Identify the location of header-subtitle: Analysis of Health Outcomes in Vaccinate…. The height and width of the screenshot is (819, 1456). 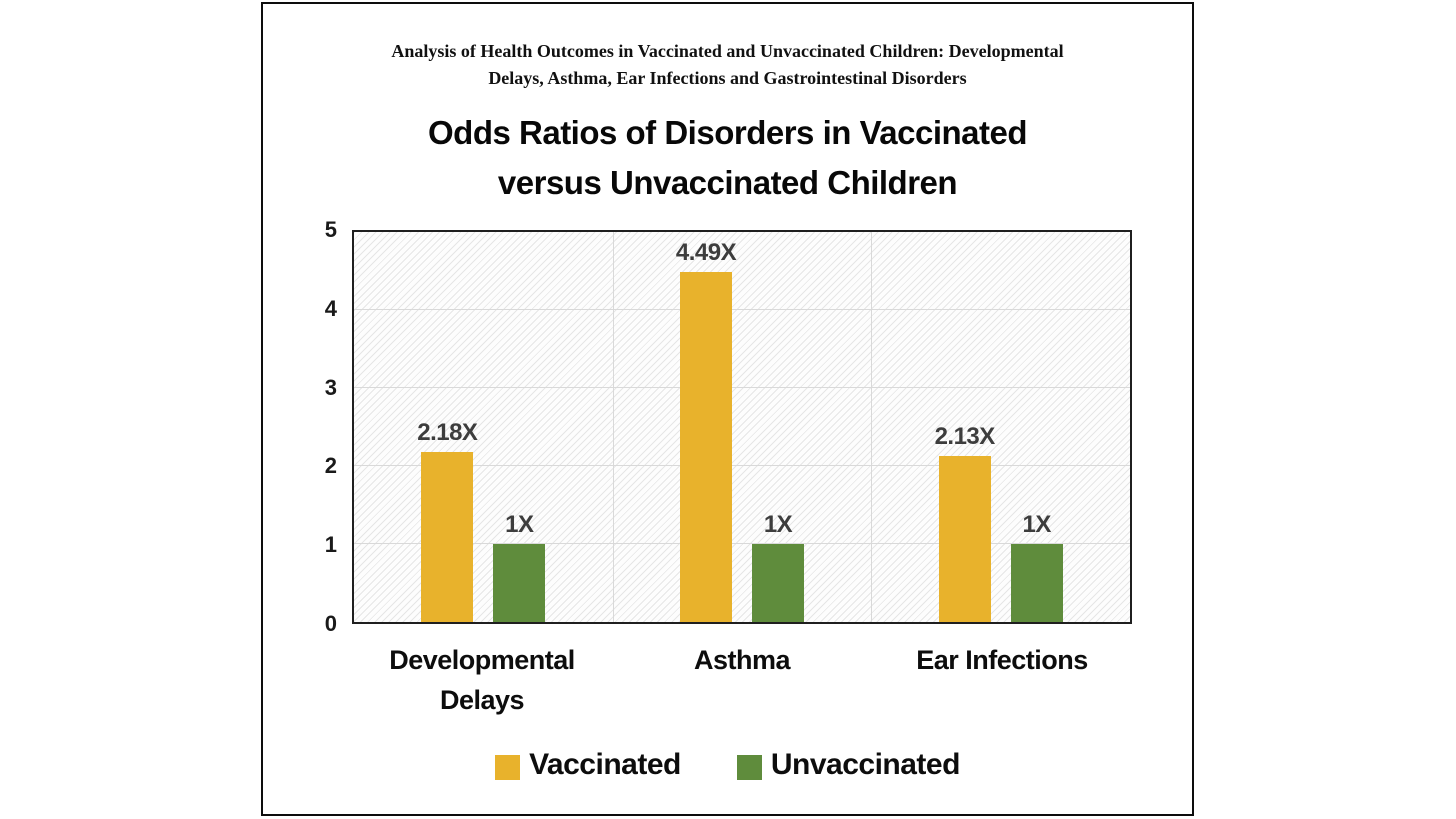
(727, 65).